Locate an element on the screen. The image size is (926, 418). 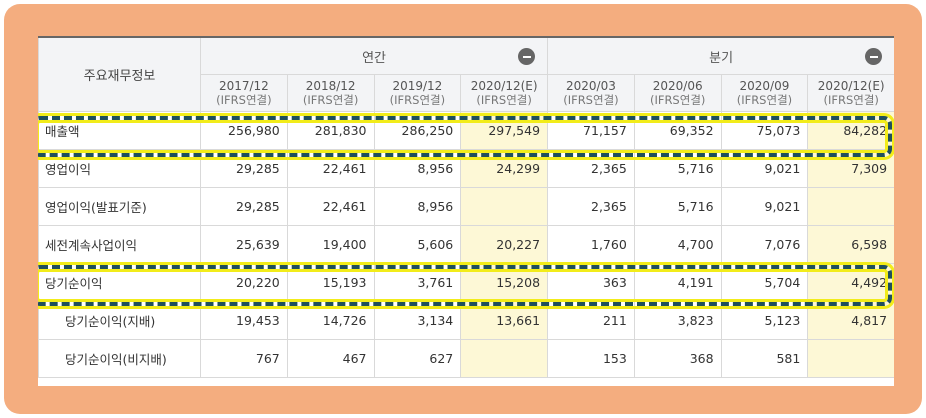
period-header: 2020/03 (IFRS연결) is located at coordinates (591, 93).